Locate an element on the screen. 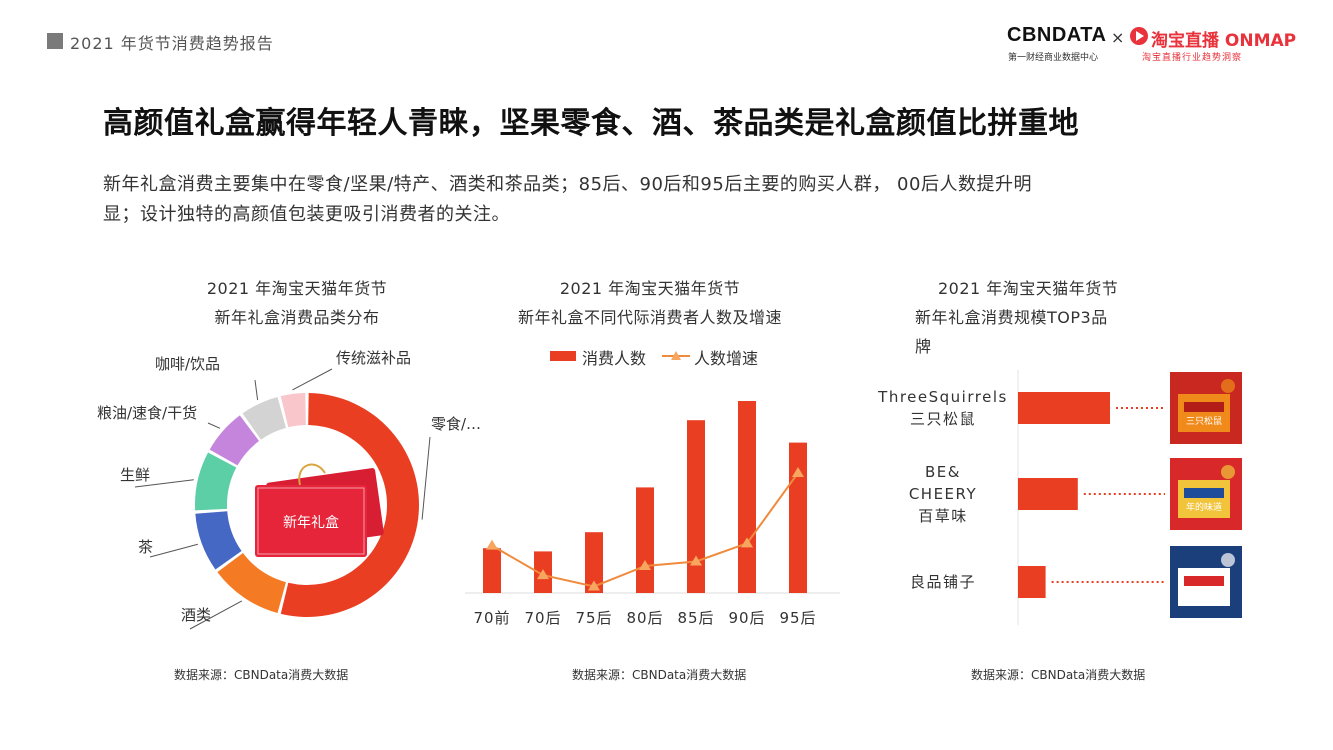  bestore-gift-box-image: 良品铺子 is located at coordinates (1206, 582).